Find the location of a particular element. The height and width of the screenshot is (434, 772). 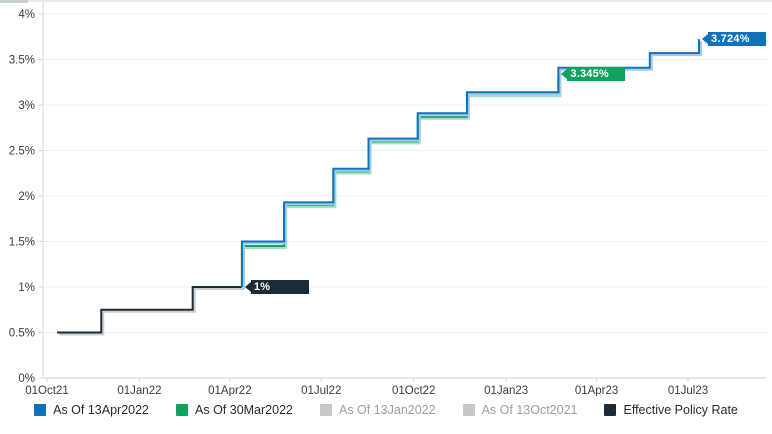

legend-label: As Of 13Oct2021 is located at coordinates (529, 410).